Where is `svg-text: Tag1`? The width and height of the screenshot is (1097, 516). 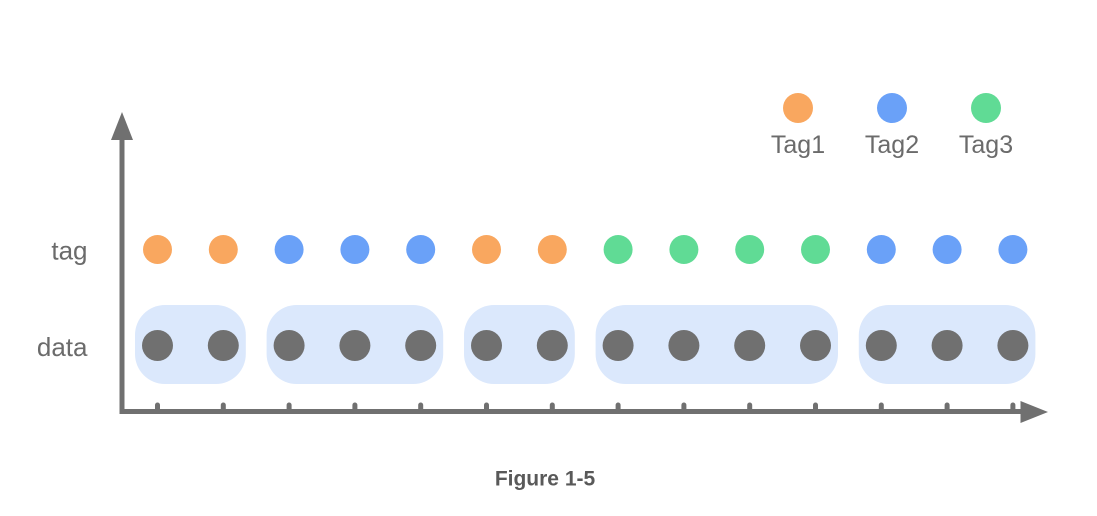 svg-text: Tag1 is located at coordinates (798, 145).